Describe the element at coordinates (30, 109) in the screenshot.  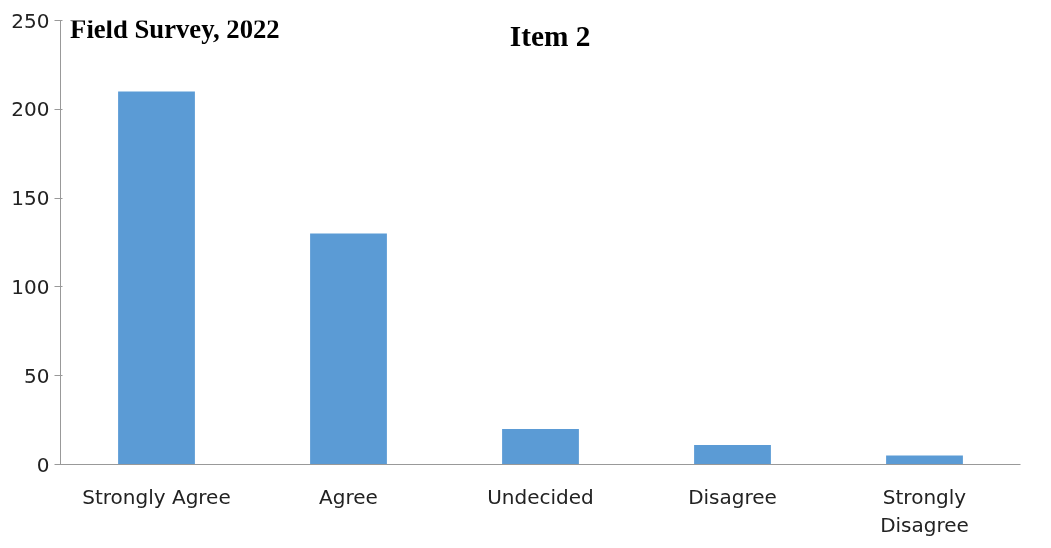
I see `y-tick-label: 200` at that location.